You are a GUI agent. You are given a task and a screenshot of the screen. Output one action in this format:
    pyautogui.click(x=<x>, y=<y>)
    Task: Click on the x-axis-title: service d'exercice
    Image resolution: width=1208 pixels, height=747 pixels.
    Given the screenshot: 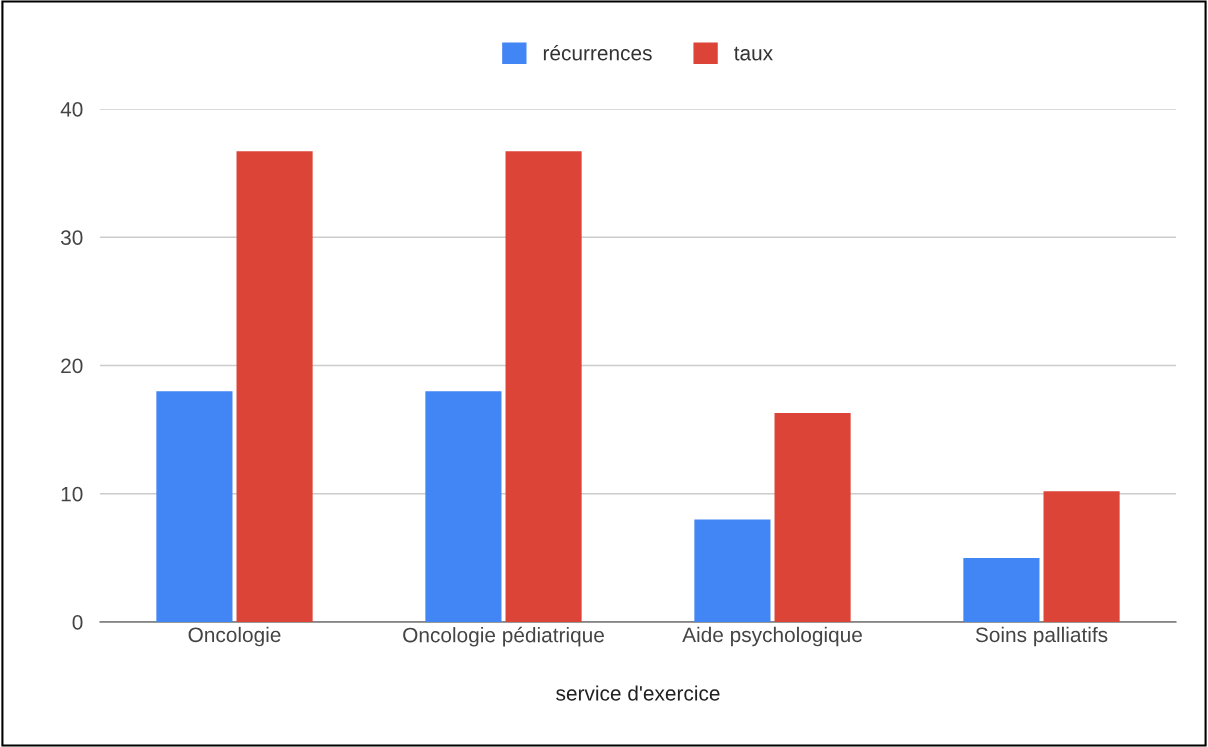 What is the action you would take?
    pyautogui.click(x=638, y=693)
    